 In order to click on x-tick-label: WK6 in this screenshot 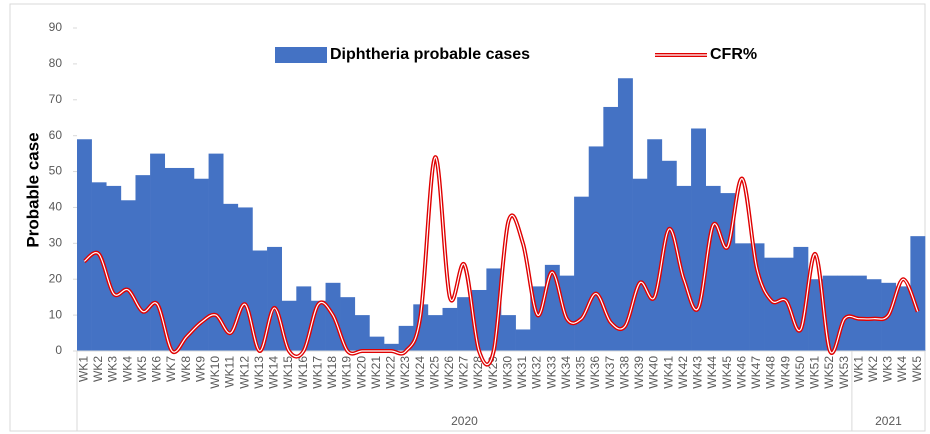, I will do `click(157, 369)`.